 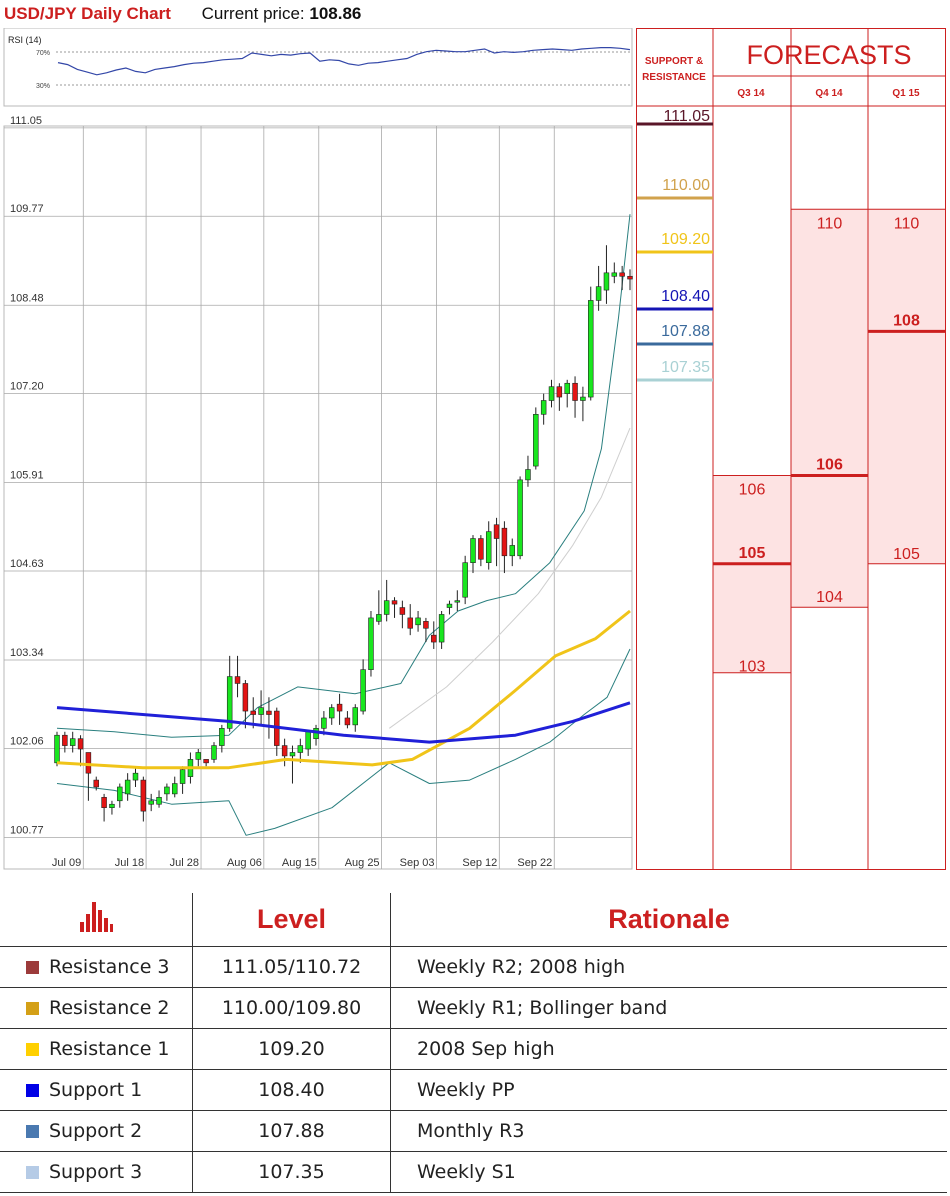 I want to click on table-row: Support 2 107.88 Monthly R3, so click(x=473, y=1131).